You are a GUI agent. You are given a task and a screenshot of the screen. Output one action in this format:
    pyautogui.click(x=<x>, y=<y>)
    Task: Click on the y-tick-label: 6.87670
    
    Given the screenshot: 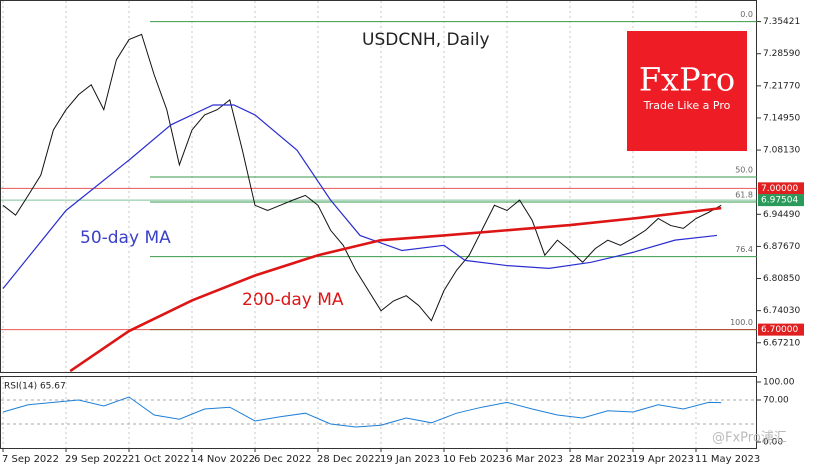 What is the action you would take?
    pyautogui.click(x=781, y=247)
    